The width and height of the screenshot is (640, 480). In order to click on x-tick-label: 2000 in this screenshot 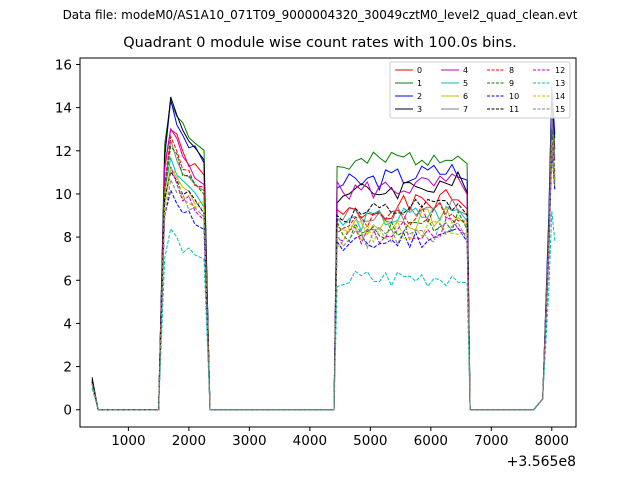, I will do `click(189, 441)`.